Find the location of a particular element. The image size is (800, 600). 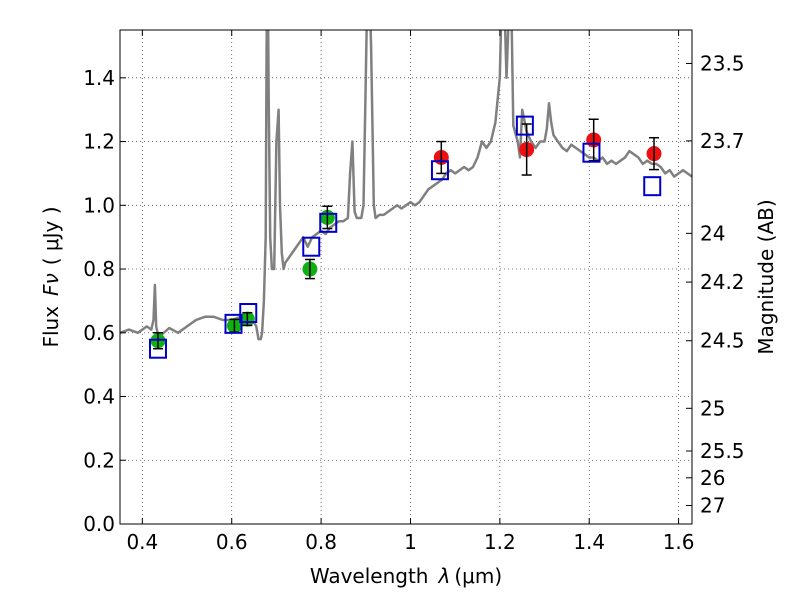

y2-axis-title: Magnitude (AB) is located at coordinates (766, 276).